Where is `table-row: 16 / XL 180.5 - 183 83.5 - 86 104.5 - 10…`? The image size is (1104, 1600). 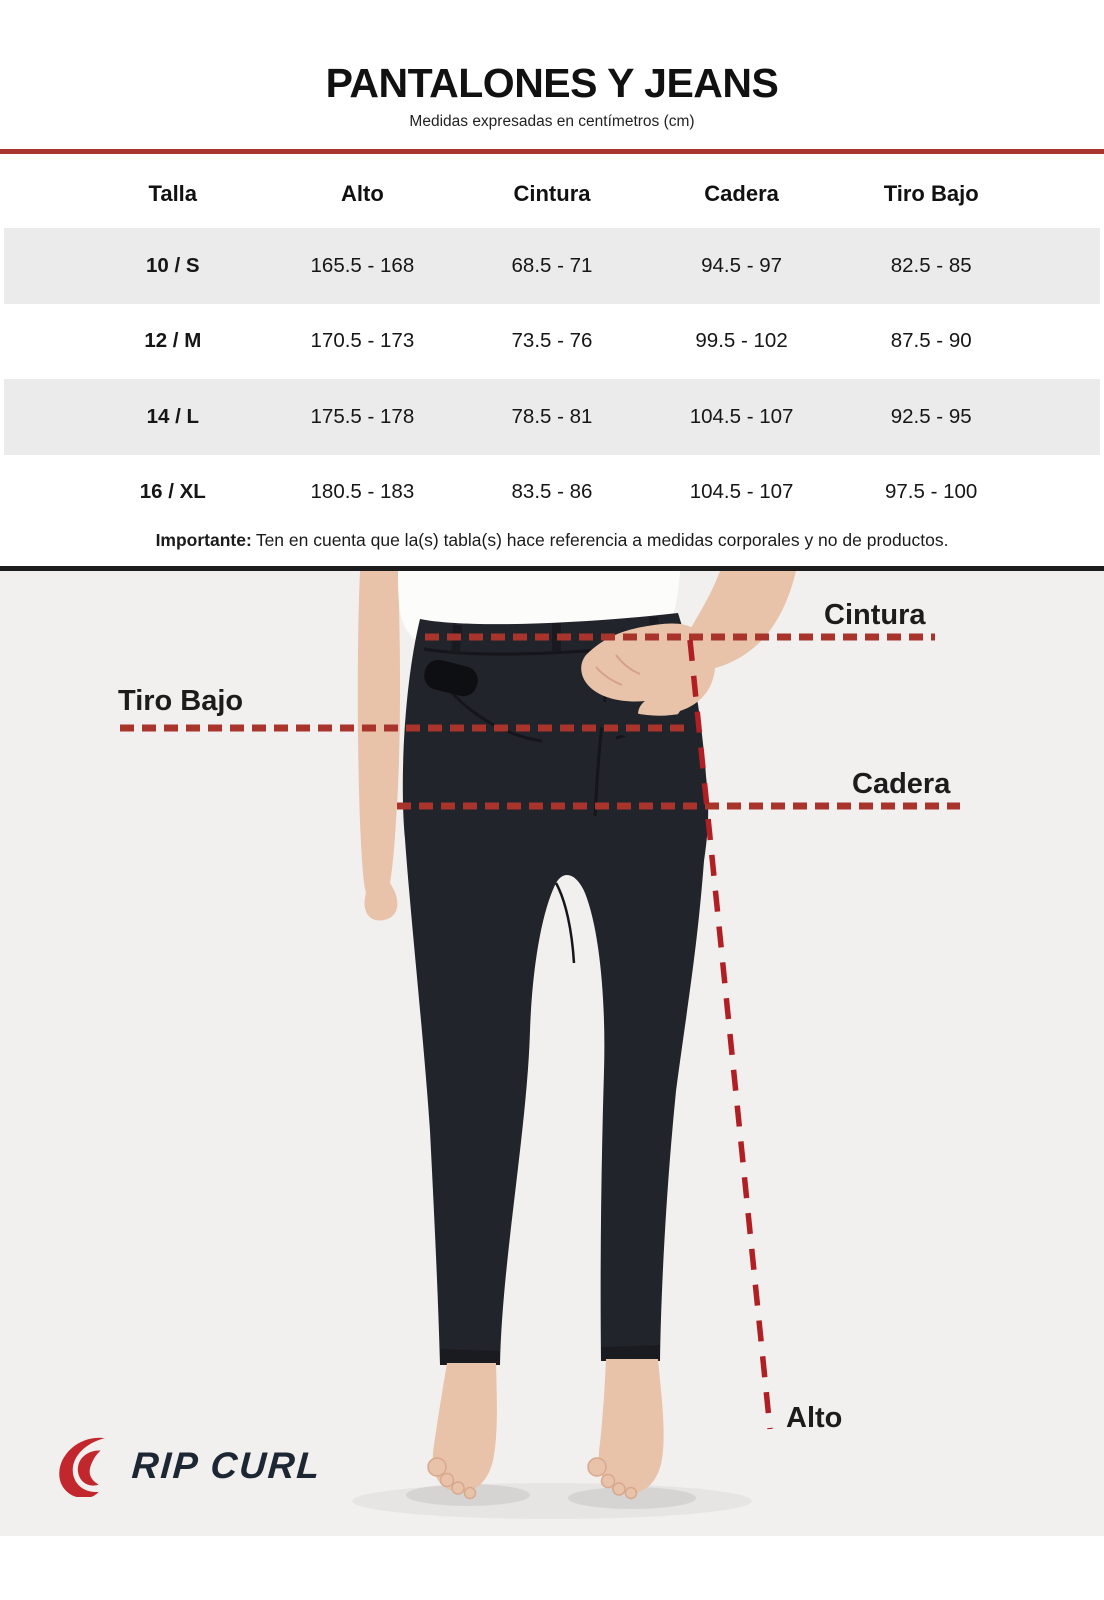
table-row: 16 / XL 180.5 - 183 83.5 - 86 104.5 - 10… is located at coordinates (552, 493).